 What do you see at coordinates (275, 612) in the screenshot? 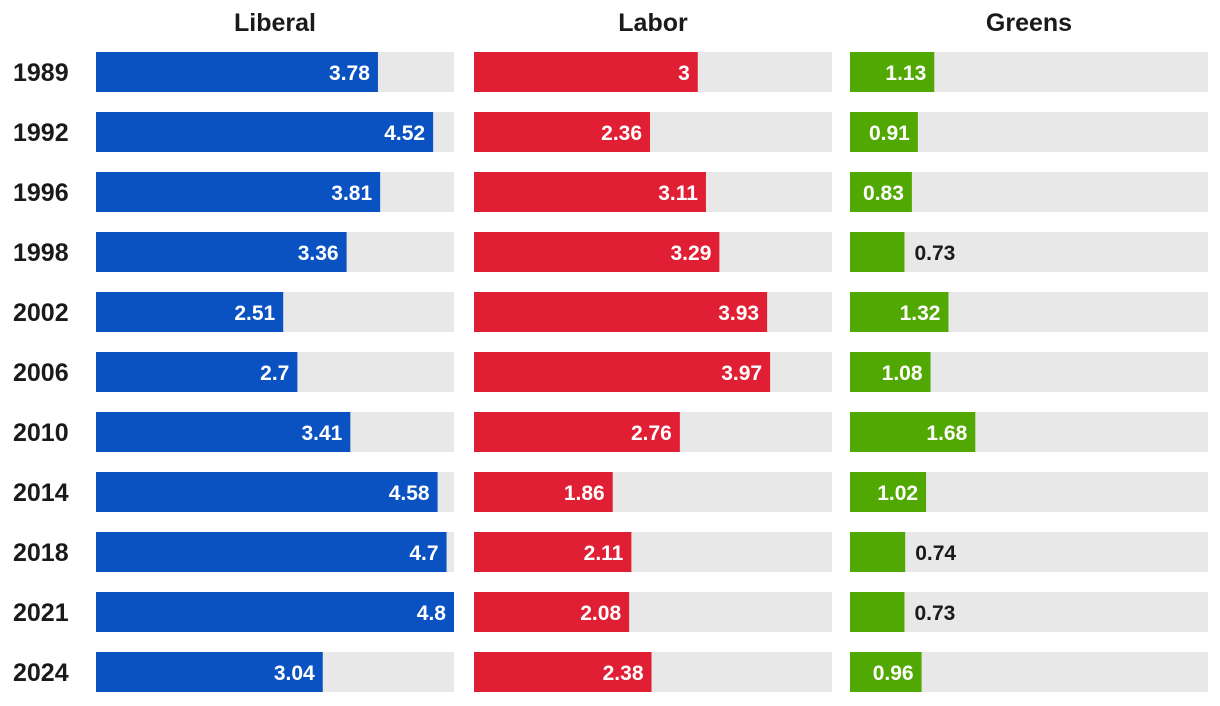
I see `bar-liberal-2021` at bounding box center [275, 612].